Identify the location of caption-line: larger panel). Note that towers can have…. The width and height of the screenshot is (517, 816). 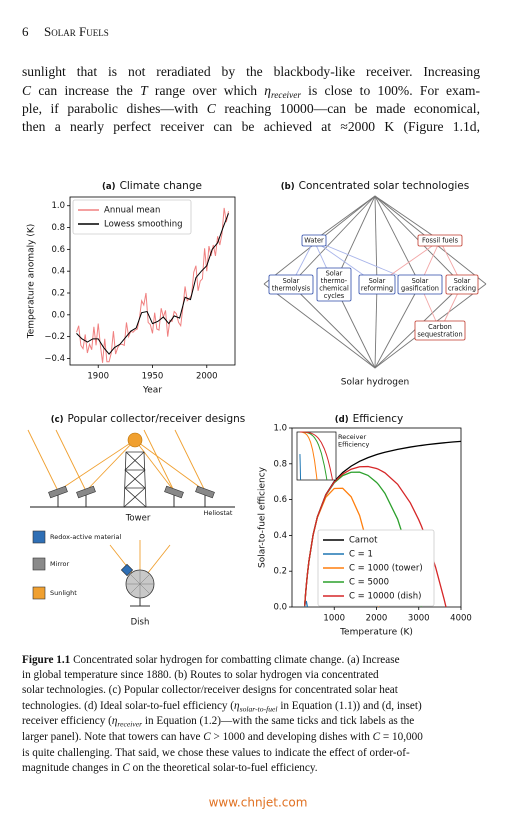
(222, 737).